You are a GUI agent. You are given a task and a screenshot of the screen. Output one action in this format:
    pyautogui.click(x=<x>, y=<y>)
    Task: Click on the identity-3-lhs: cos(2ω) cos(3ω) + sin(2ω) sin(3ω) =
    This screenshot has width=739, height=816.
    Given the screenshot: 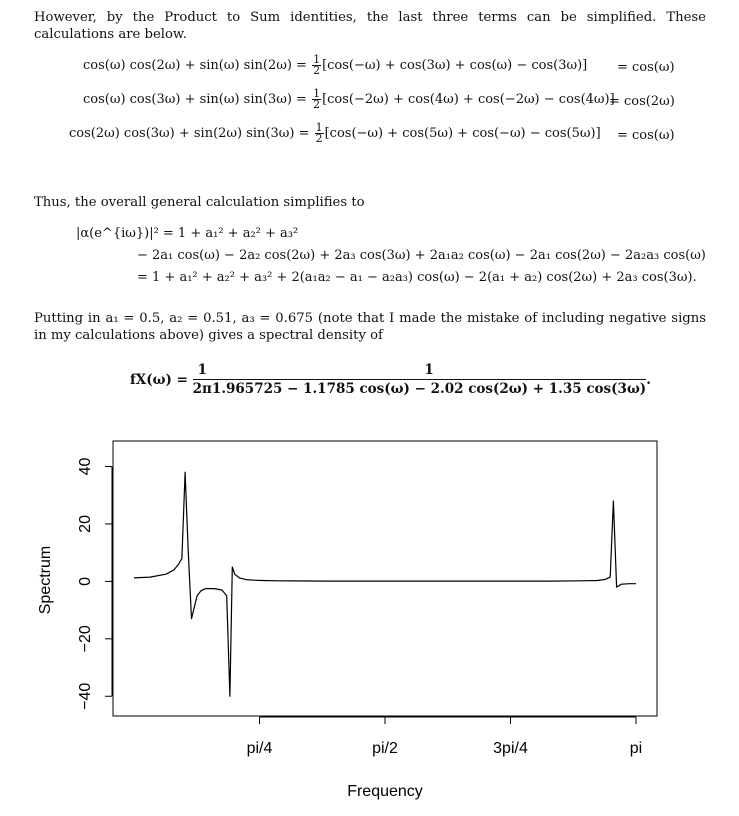 What is the action you would take?
    pyautogui.click(x=189, y=133)
    